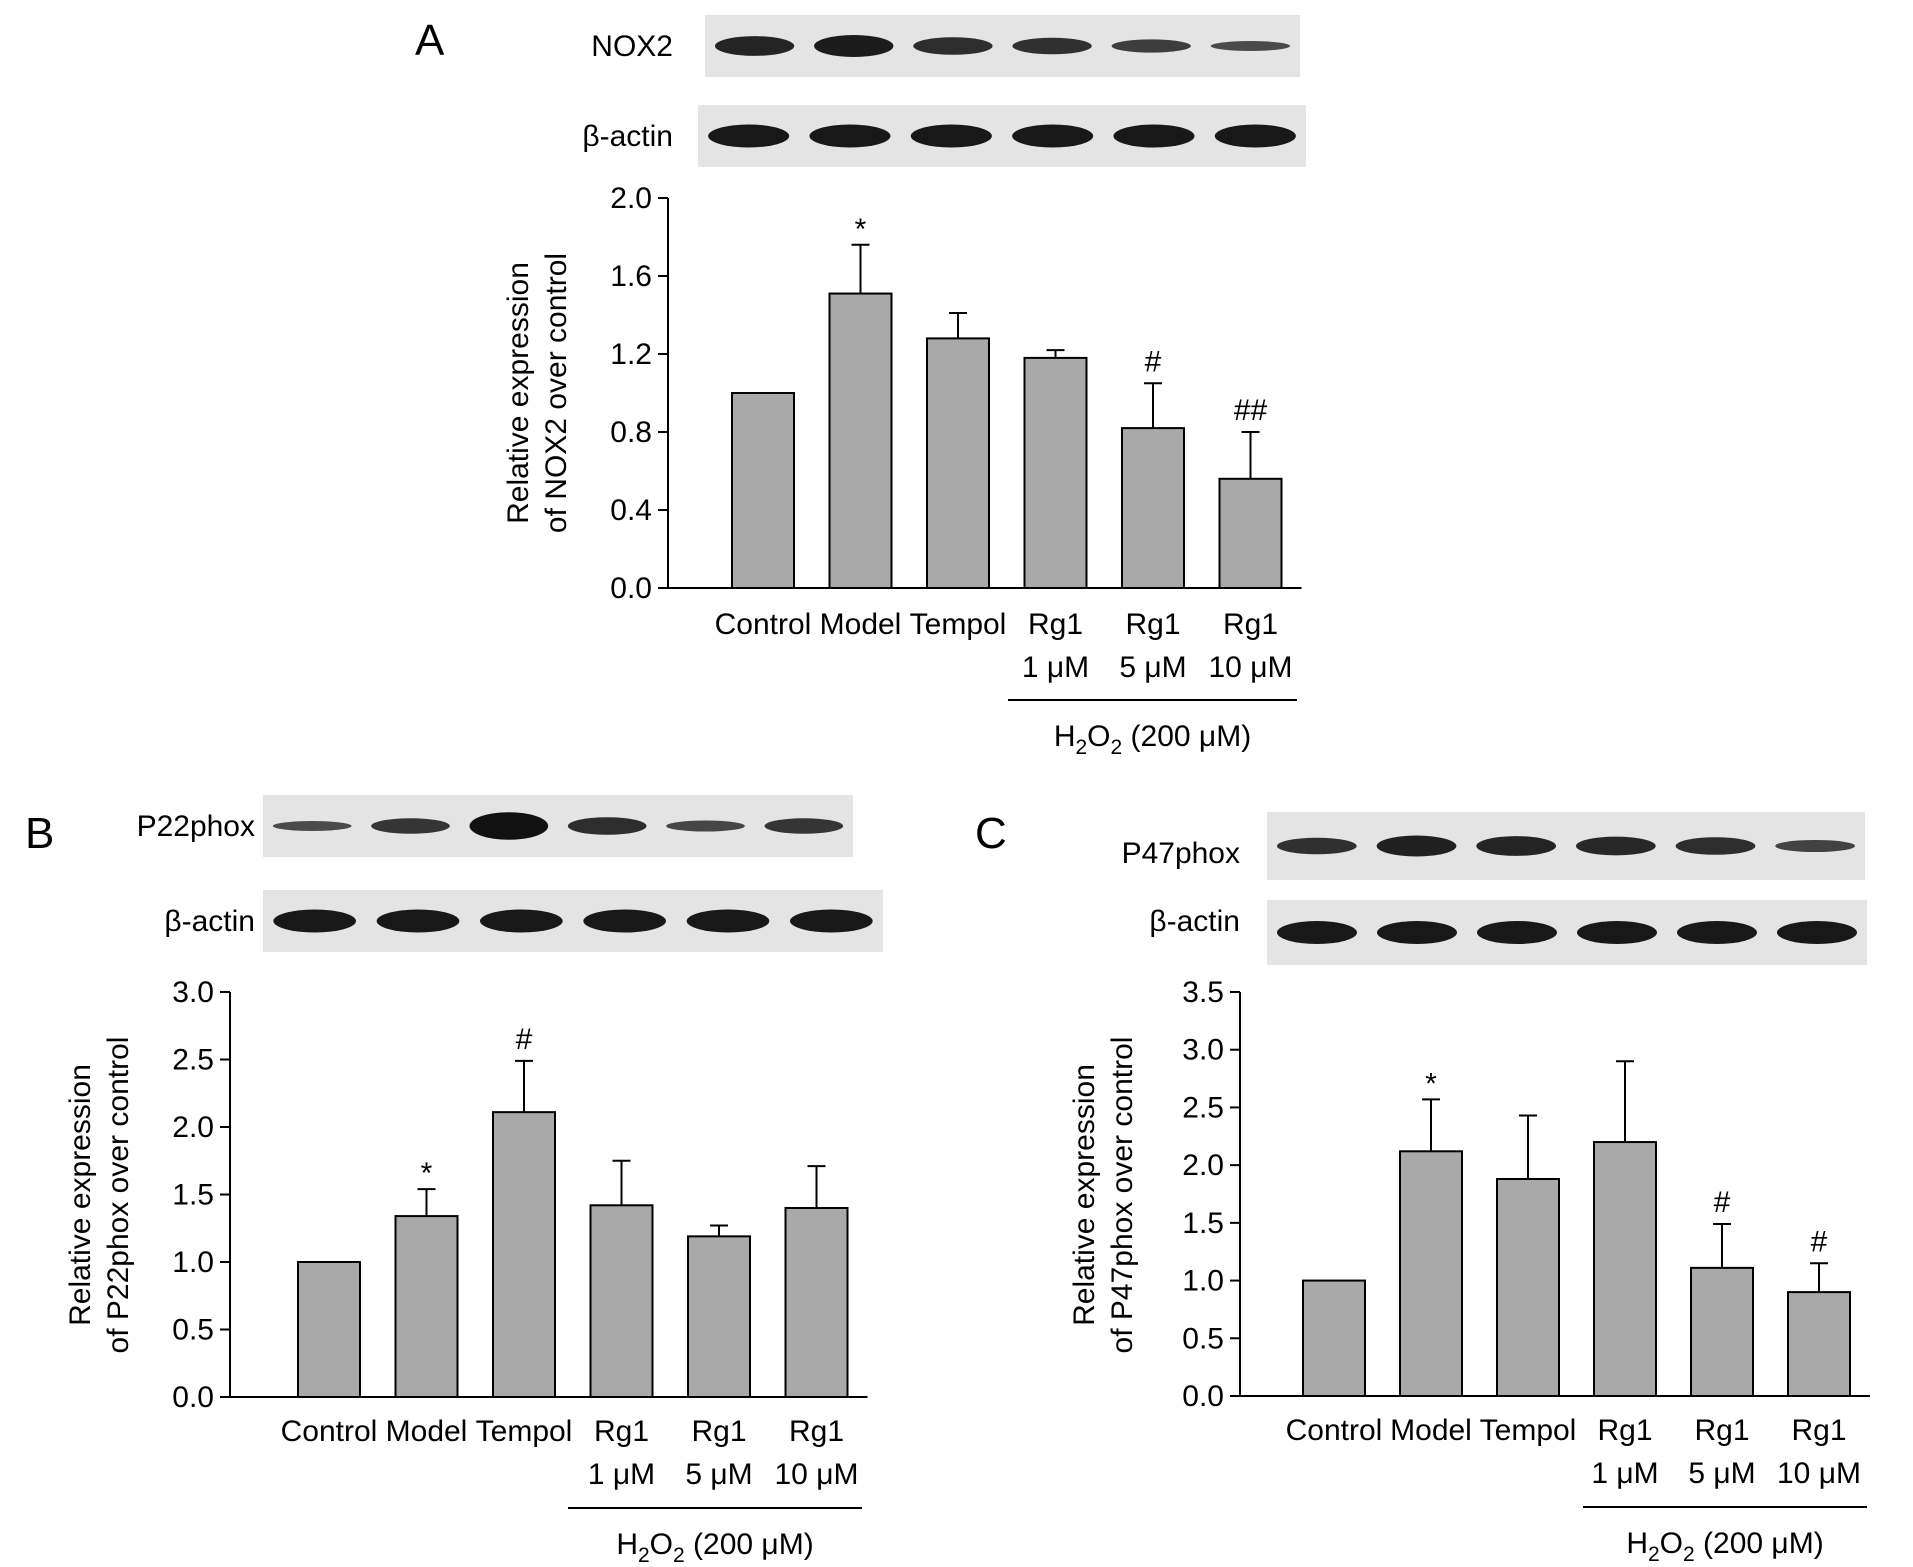  Describe the element at coordinates (1194, 921) in the screenshot. I see `blot-label: β-actin` at that location.